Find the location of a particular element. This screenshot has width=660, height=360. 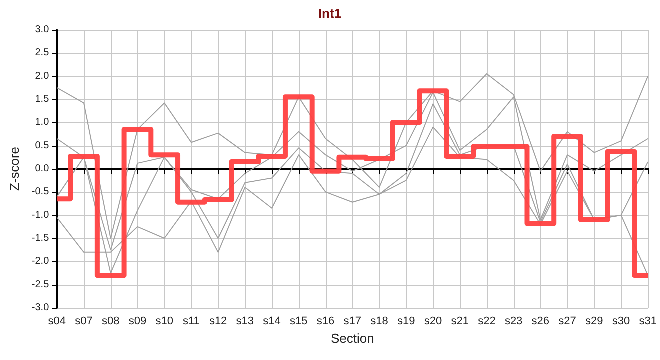

x-tick-label: s27 is located at coordinates (567, 322).